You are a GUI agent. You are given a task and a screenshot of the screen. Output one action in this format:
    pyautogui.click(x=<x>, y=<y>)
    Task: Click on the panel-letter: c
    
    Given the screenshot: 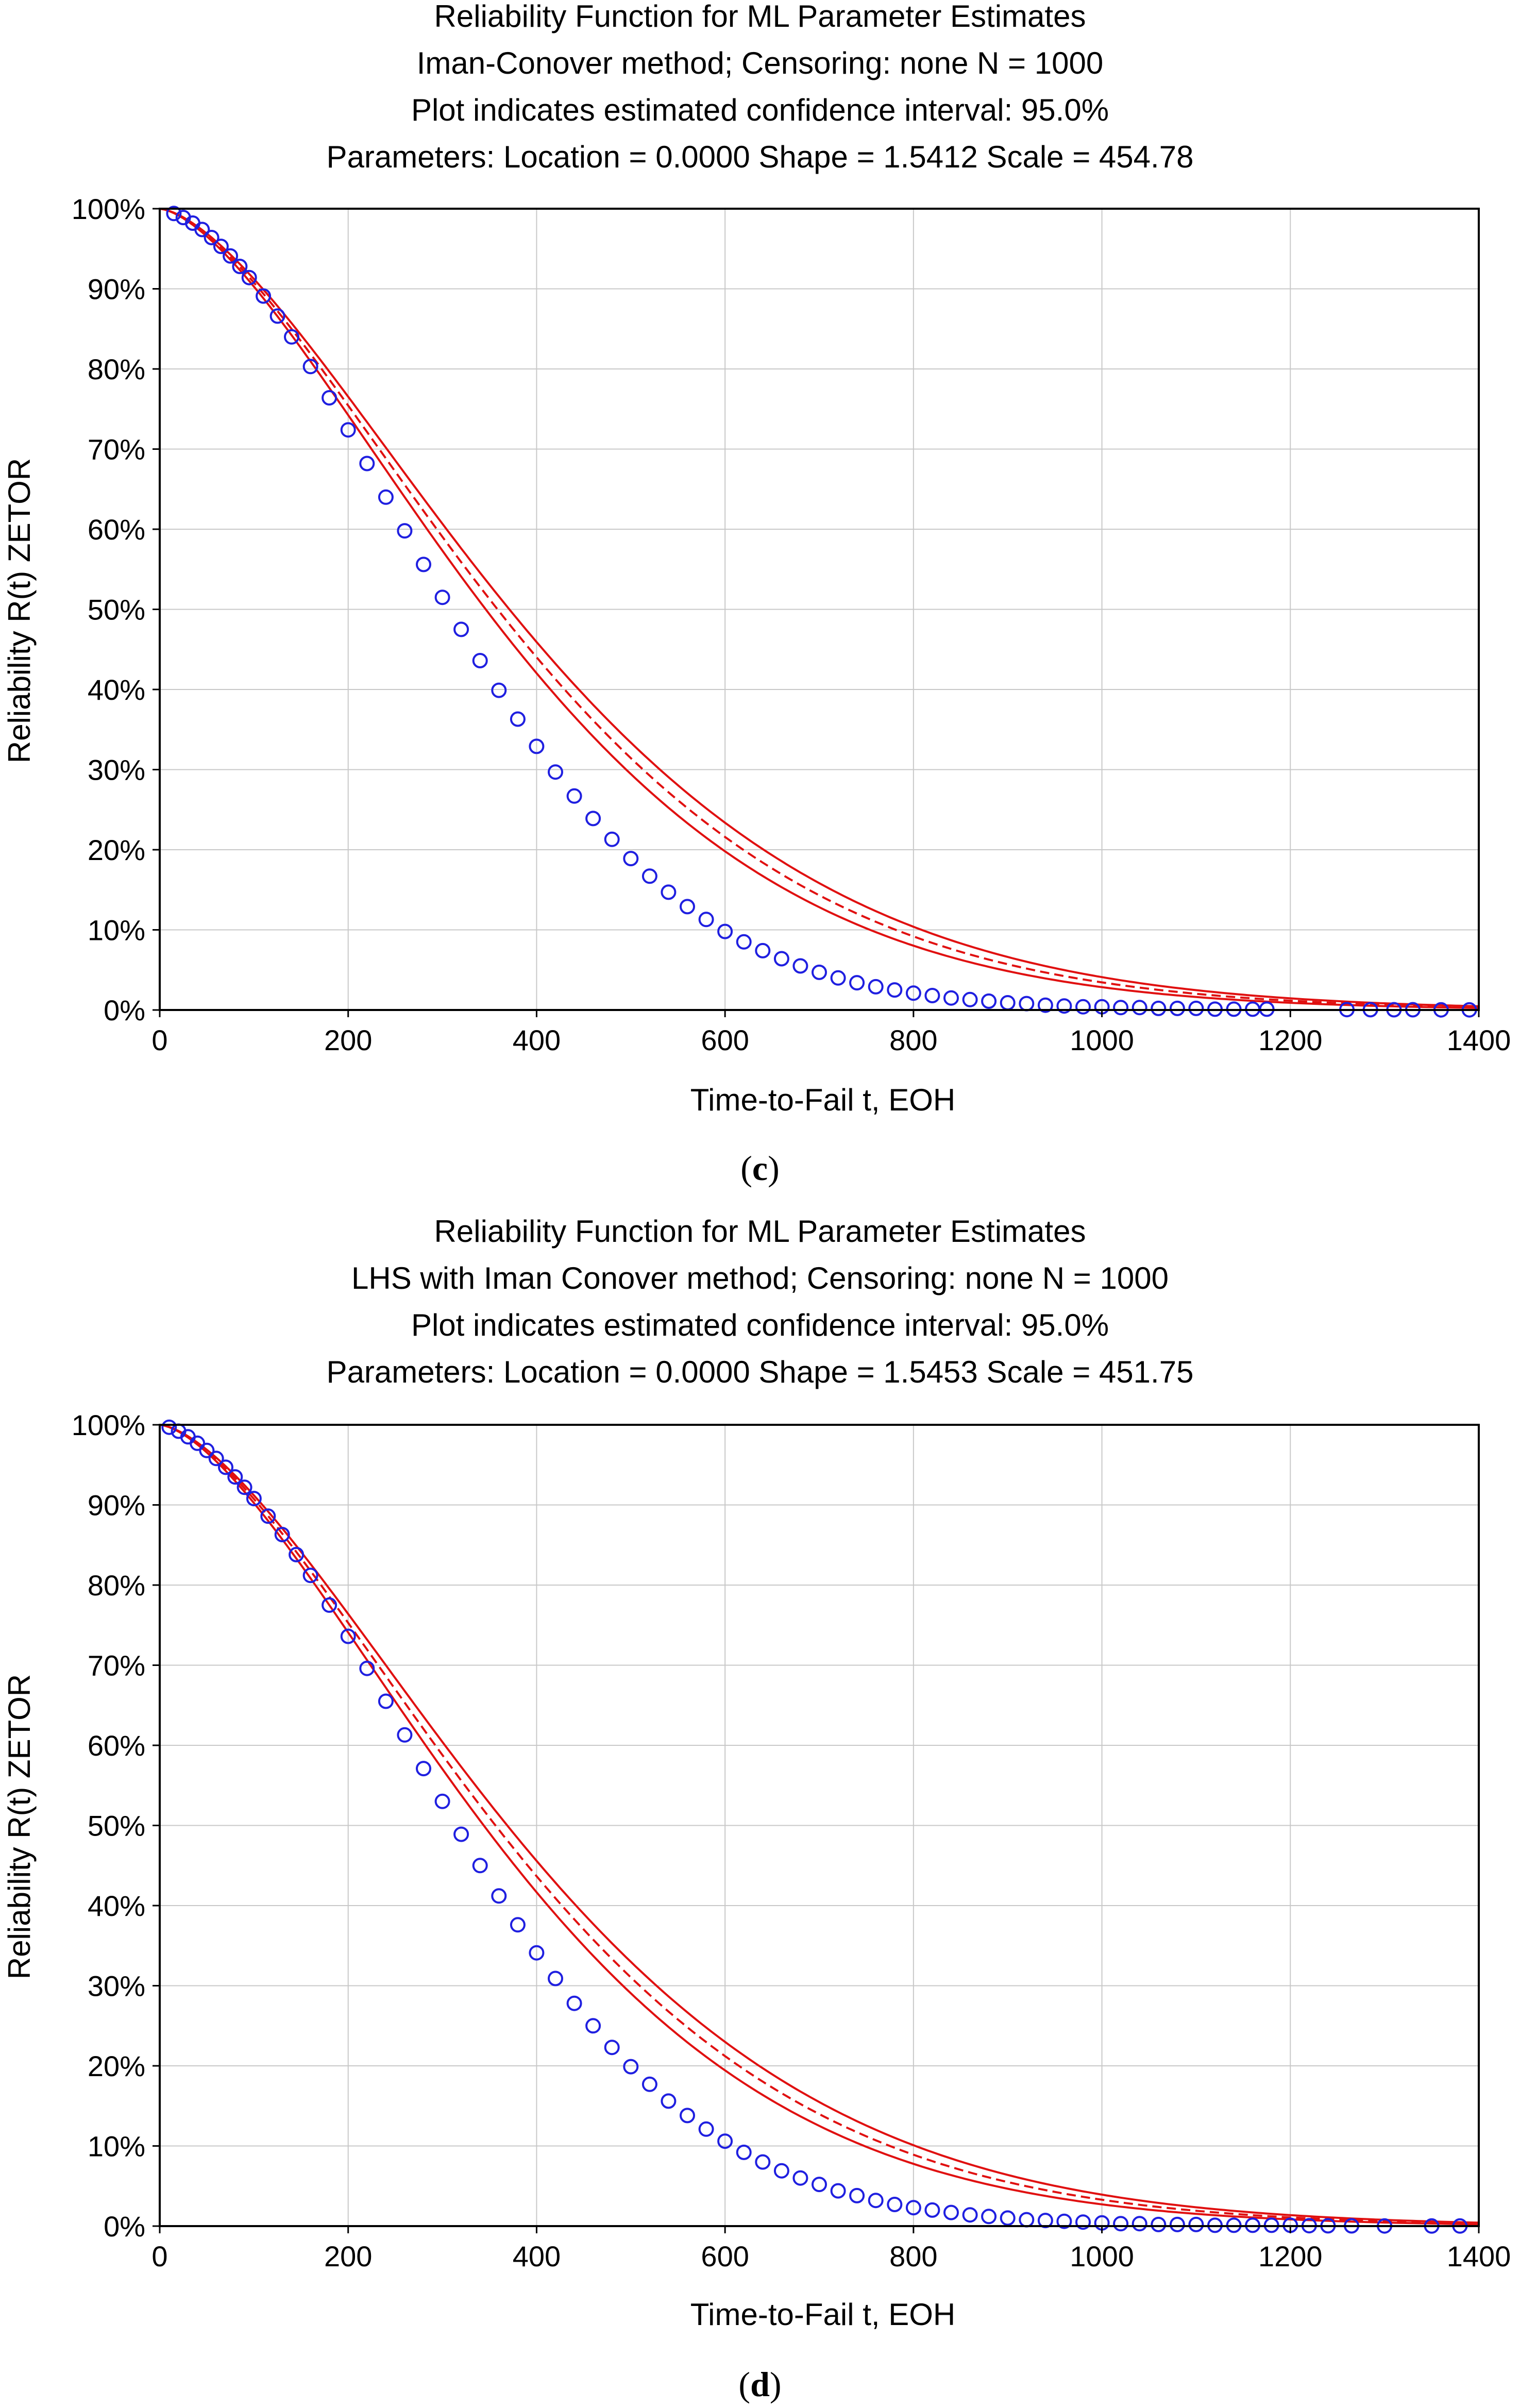 What is the action you would take?
    pyautogui.click(x=760, y=1168)
    